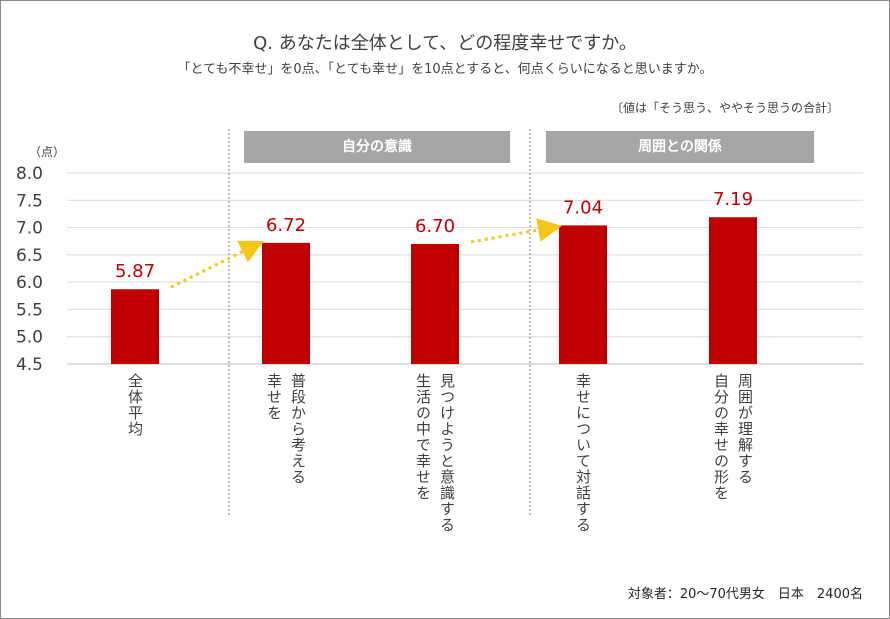 This screenshot has width=890, height=619. I want to click on chart-note: 〔値は「そう思う、ややそう思うの合計〕, so click(724, 108).